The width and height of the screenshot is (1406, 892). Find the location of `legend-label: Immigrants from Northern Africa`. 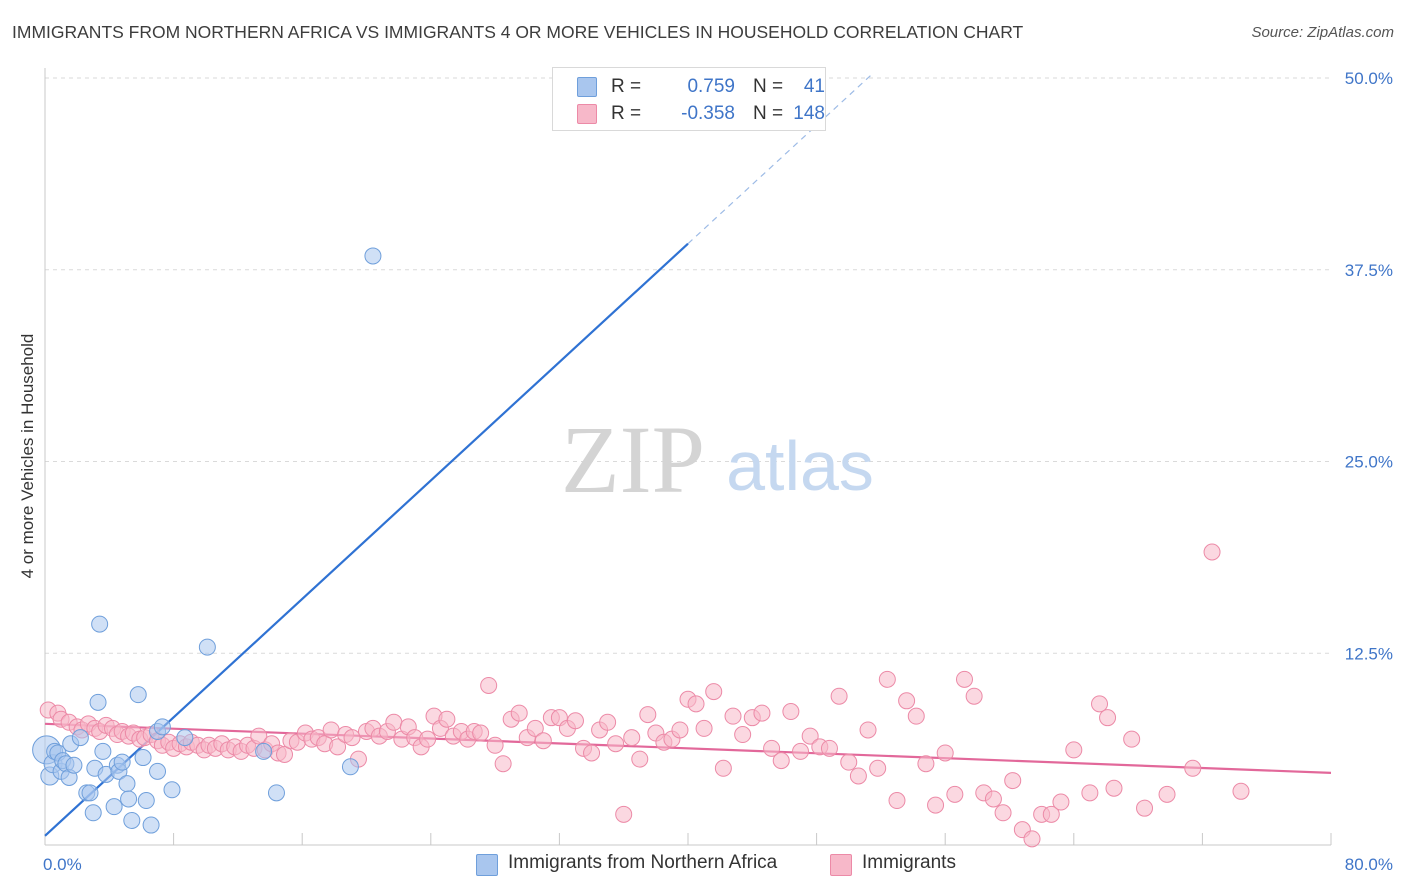

legend-label: Immigrants from Northern Africa is located at coordinates (643, 862).